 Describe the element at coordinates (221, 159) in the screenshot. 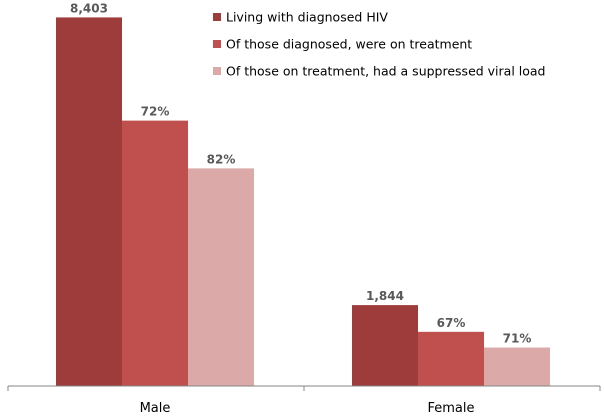

I see `data-label-male-series-3: 82%` at that location.